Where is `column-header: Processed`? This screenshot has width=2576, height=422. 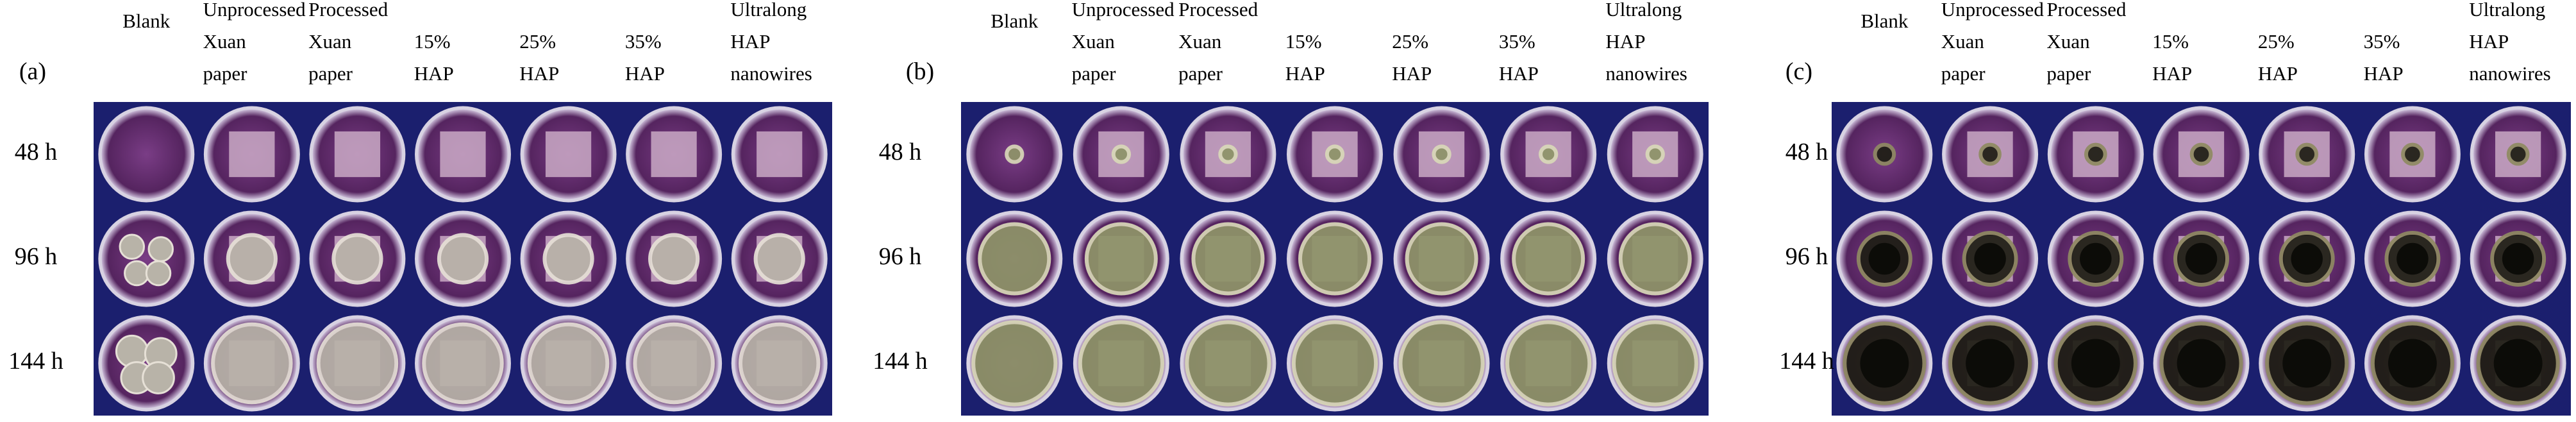 column-header: Processed is located at coordinates (1218, 10).